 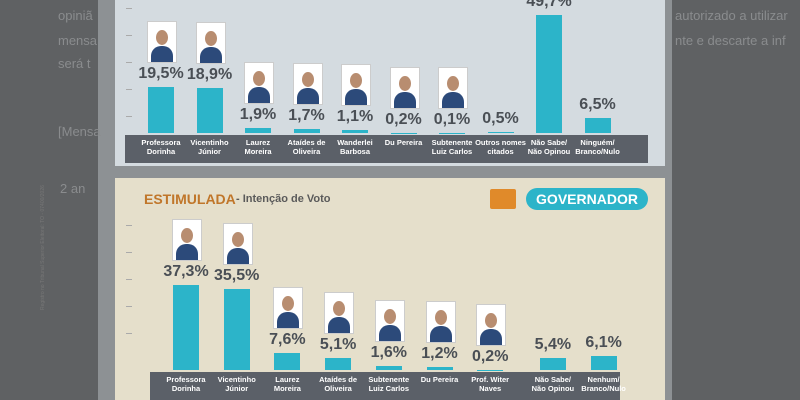 What do you see at coordinates (79, 131) in the screenshot?
I see `background-text: [Mensa` at bounding box center [79, 131].